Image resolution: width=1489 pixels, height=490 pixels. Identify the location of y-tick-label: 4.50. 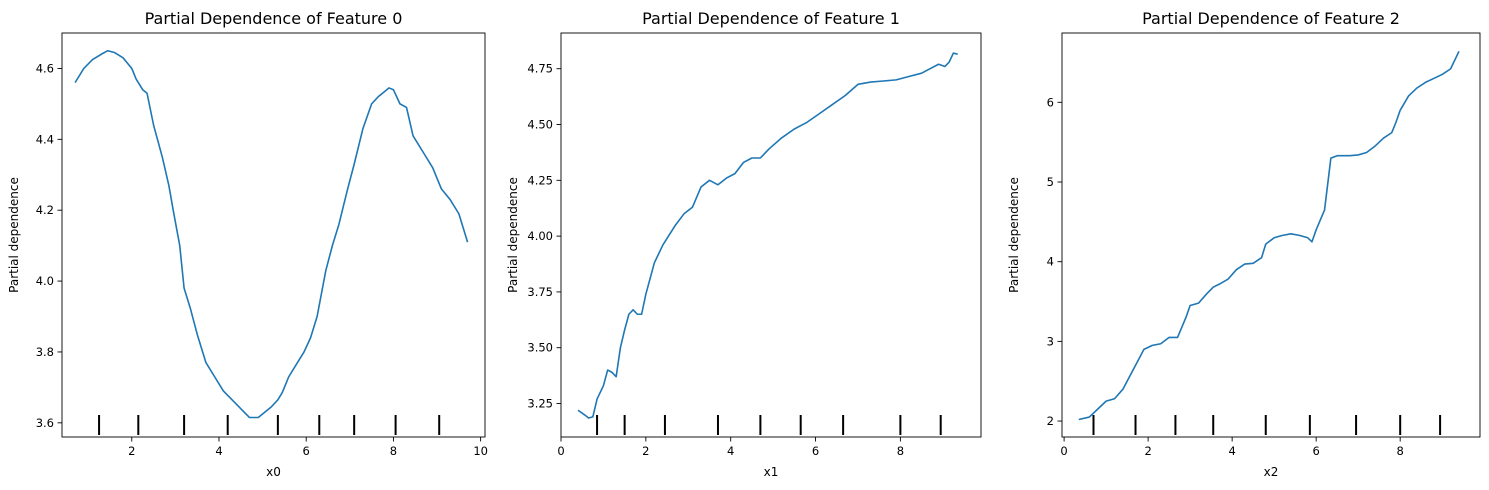
(540, 125).